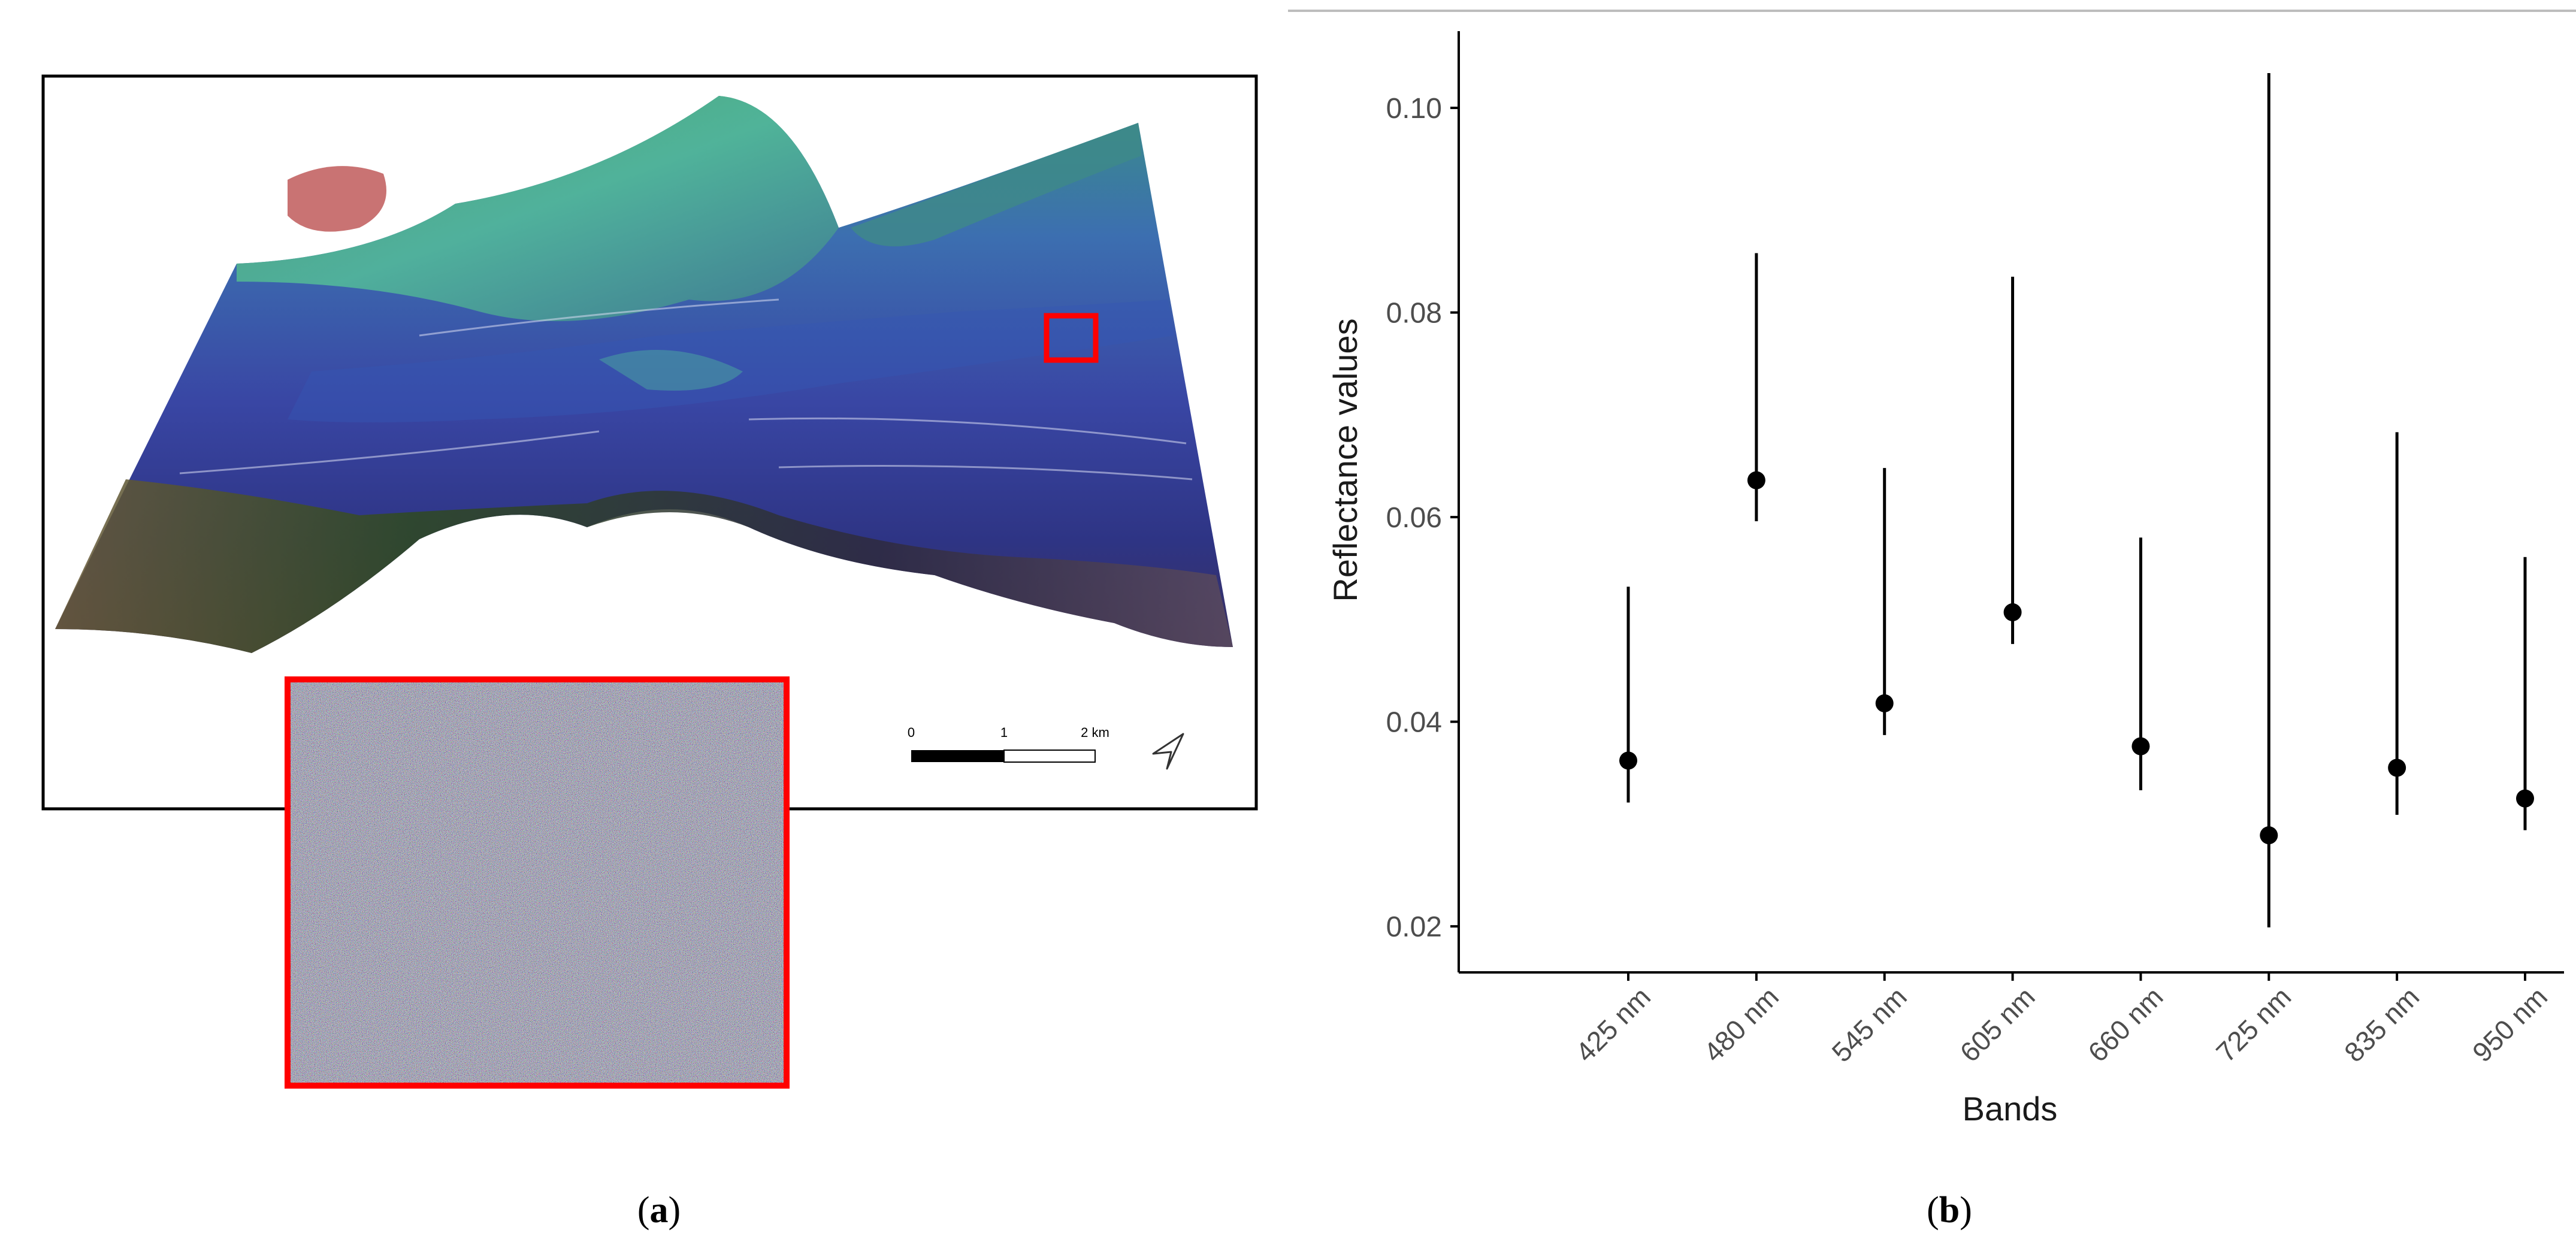  I want to click on x-tick-label: 835 nm, so click(2381, 1024).